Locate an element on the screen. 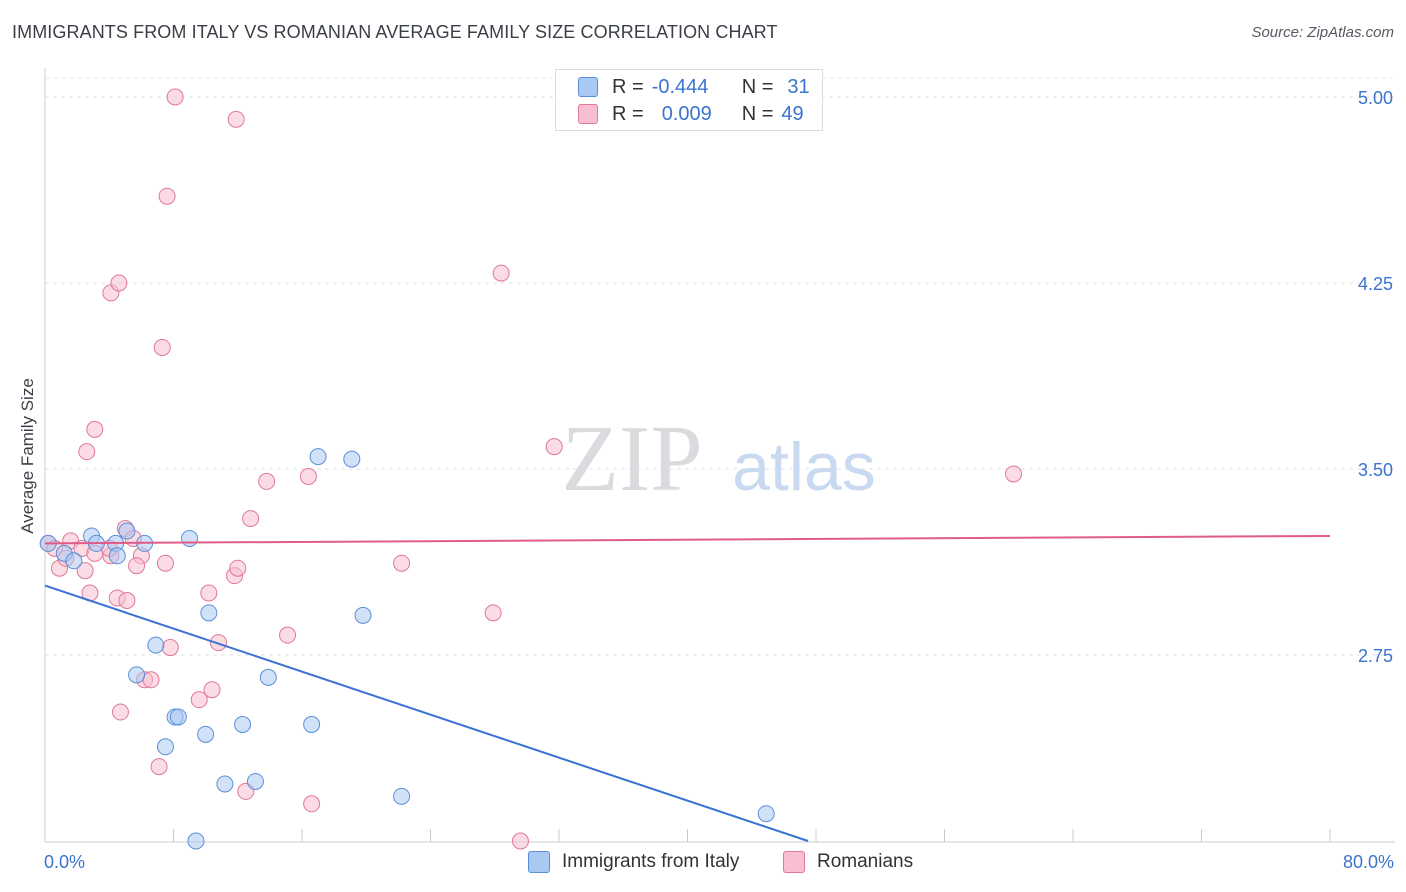  watermark-zip: ZIP is located at coordinates (632, 459).